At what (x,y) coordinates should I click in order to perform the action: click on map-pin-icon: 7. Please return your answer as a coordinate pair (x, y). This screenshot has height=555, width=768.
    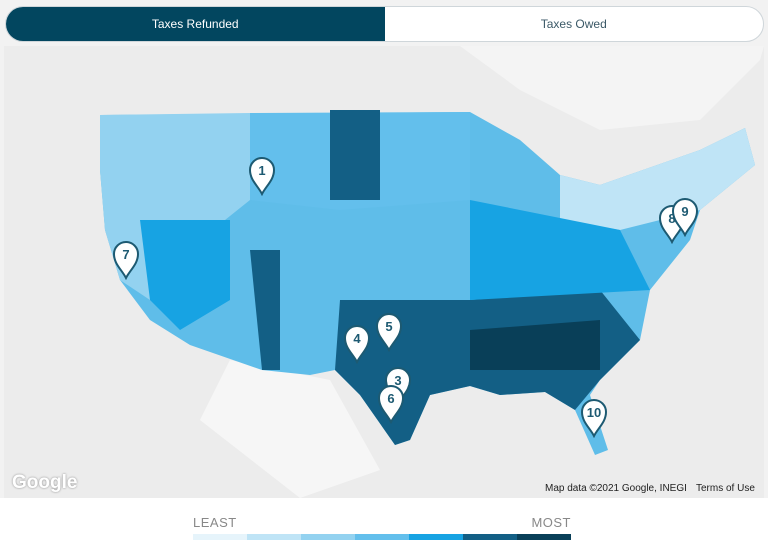
    Looking at the image, I should click on (126, 261).